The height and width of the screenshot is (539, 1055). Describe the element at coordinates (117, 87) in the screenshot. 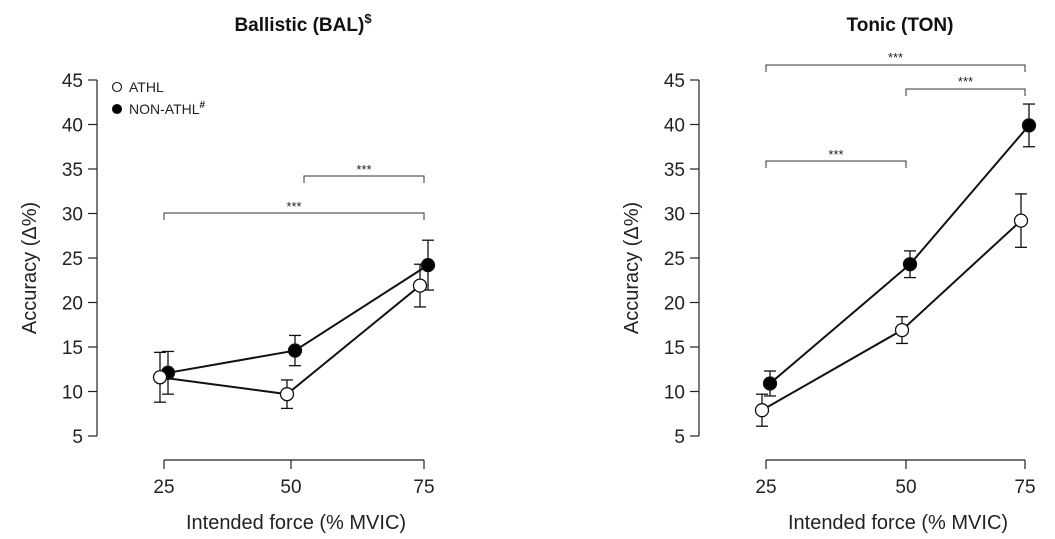

I see `legend-marker-open` at that location.